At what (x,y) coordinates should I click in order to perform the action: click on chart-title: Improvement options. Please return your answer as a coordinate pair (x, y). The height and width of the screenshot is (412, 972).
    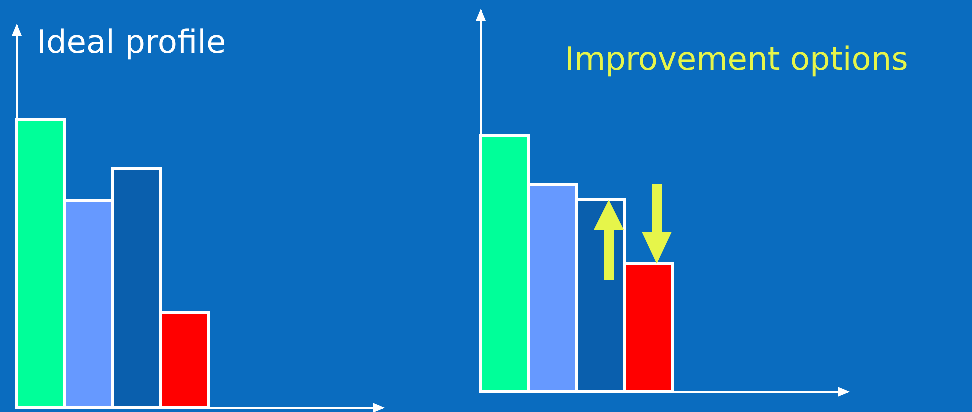
    Looking at the image, I should click on (736, 59).